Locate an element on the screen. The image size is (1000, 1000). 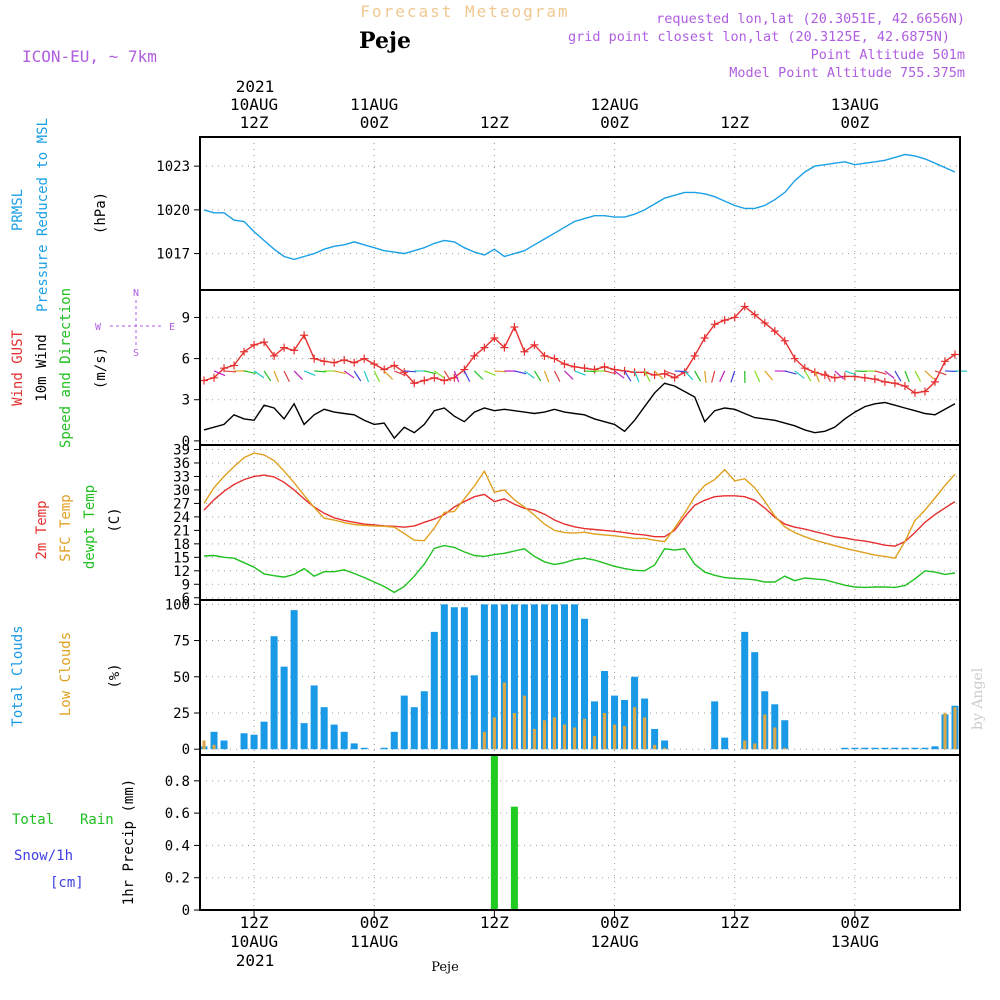
pressure-ytick-label: 1020 is located at coordinates (173, 211).